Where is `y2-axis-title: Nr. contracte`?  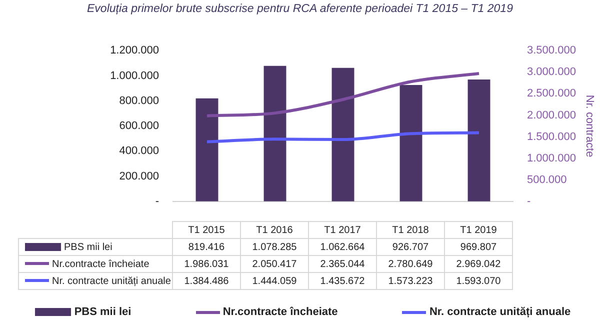
y2-axis-title: Nr. contracte is located at coordinates (589, 126).